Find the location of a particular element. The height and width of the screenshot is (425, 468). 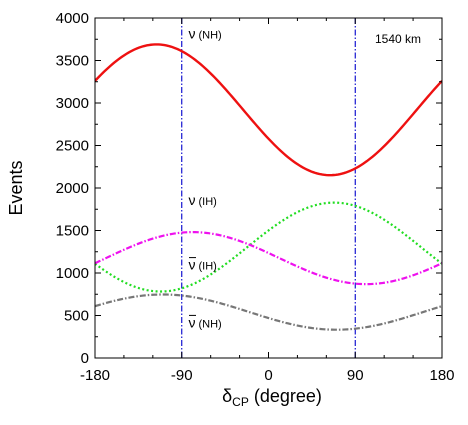

series-label-4: ν (NH) is located at coordinates (204, 322).